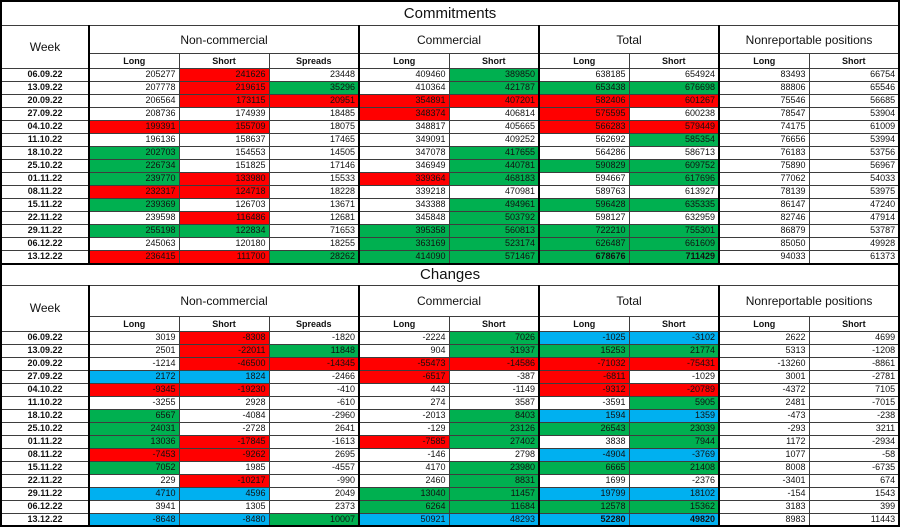 The height and width of the screenshot is (527, 900). Describe the element at coordinates (134, 389) in the screenshot. I see `value-cell: -9345` at that location.